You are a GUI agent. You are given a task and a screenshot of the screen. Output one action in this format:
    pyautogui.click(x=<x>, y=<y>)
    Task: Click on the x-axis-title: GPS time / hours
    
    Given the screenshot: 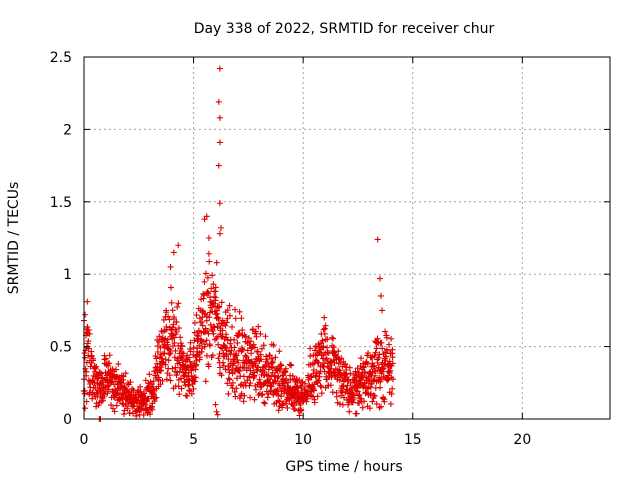 What is the action you would take?
    pyautogui.click(x=343, y=467)
    